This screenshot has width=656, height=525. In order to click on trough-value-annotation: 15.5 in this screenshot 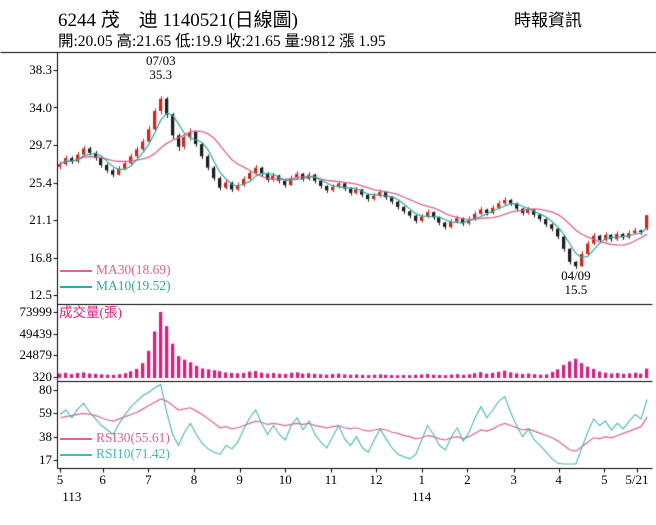, I will do `click(576, 289)`.